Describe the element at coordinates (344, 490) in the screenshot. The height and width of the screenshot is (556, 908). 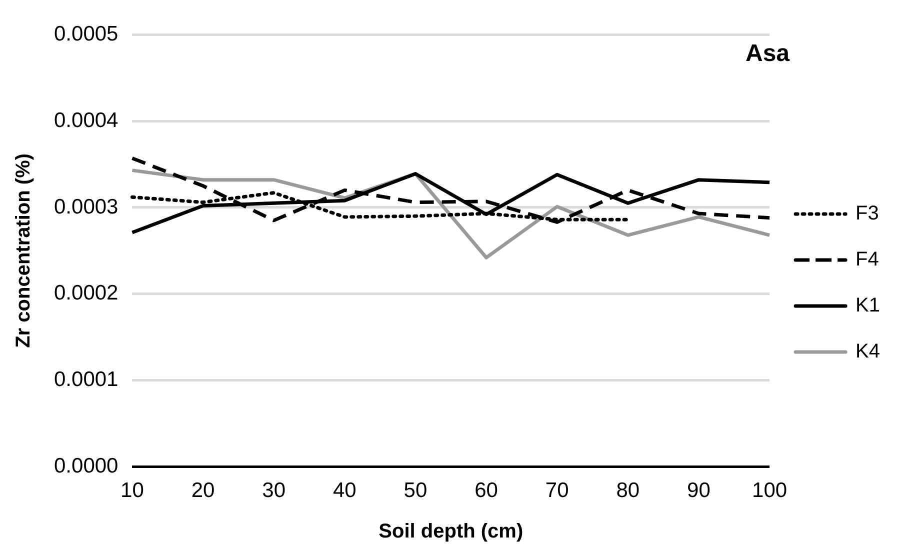
I see `x-tick-label: 40` at that location.